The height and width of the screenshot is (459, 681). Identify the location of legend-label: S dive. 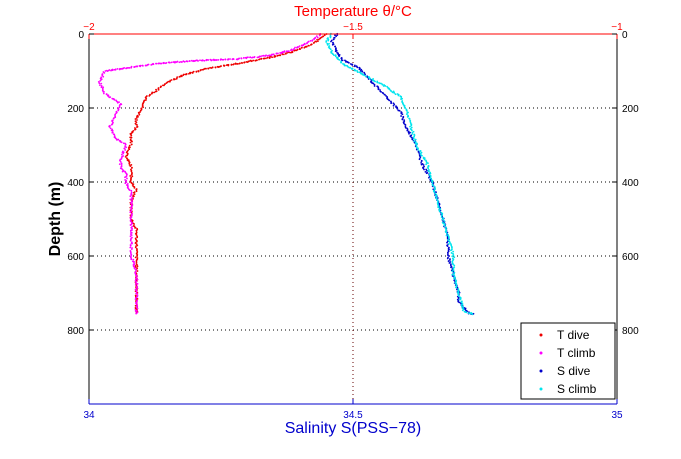
(574, 371).